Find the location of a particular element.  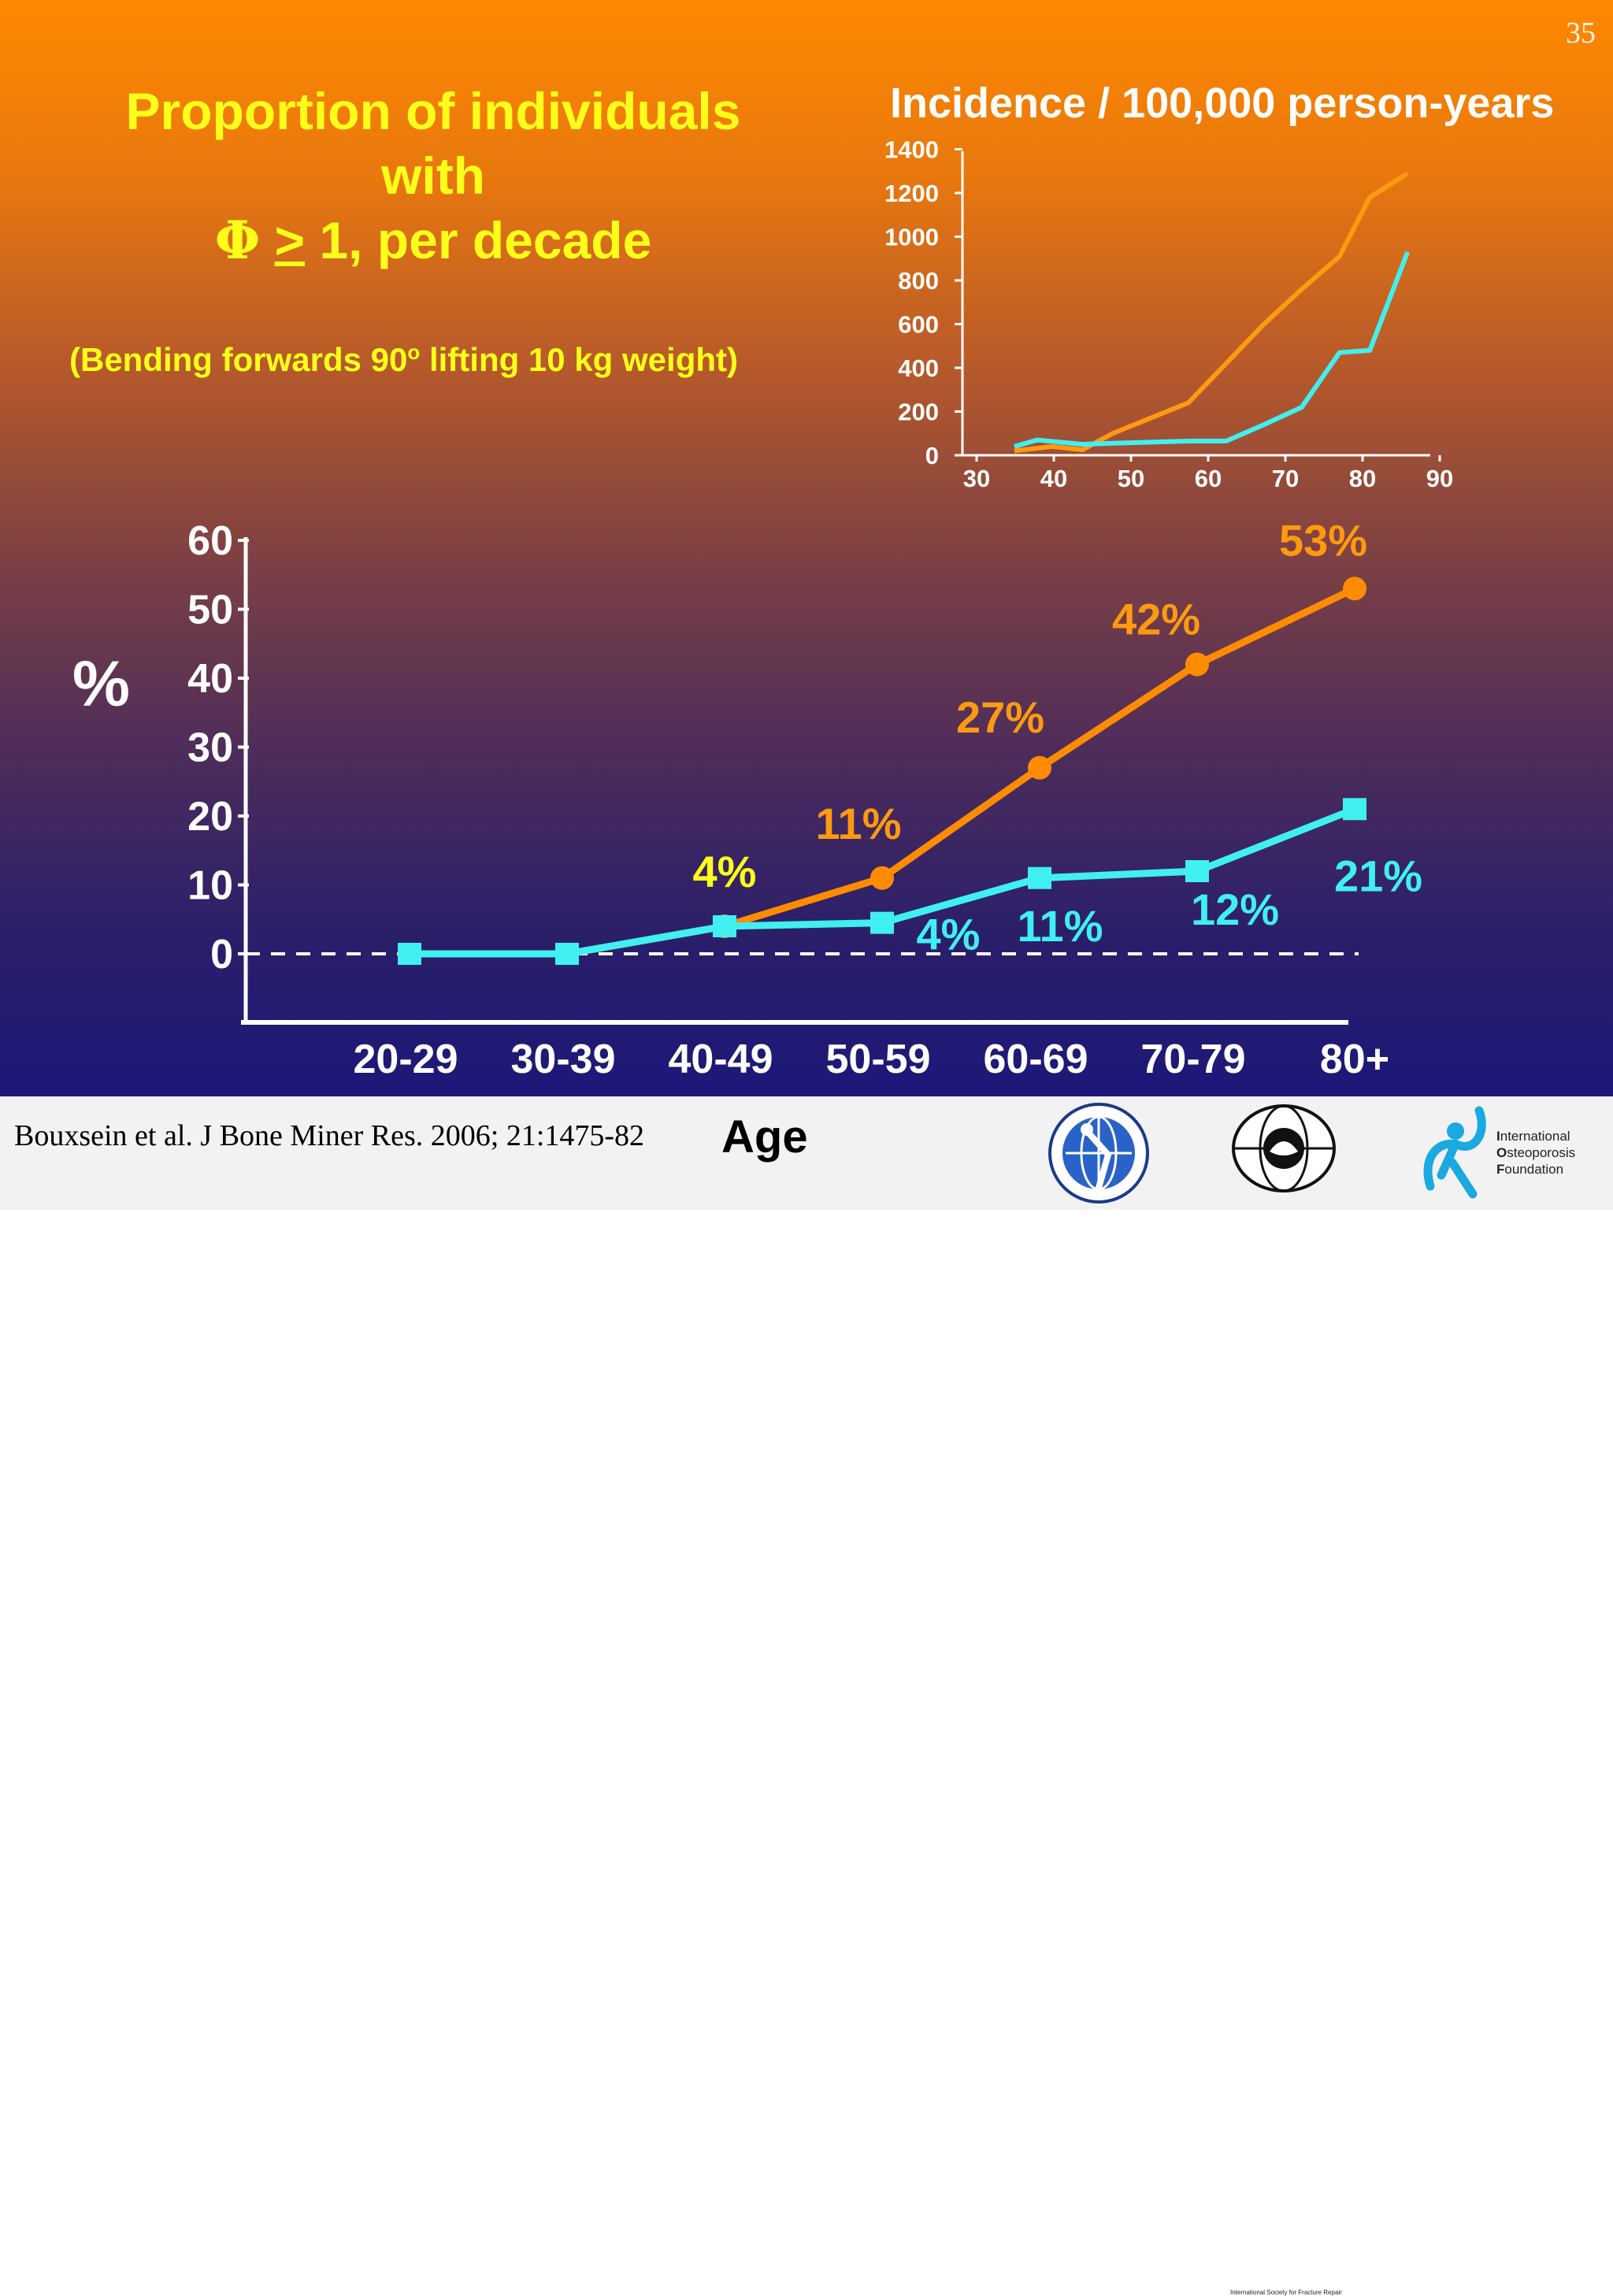

iof-text-2: steoporosis is located at coordinates (1541, 1152).